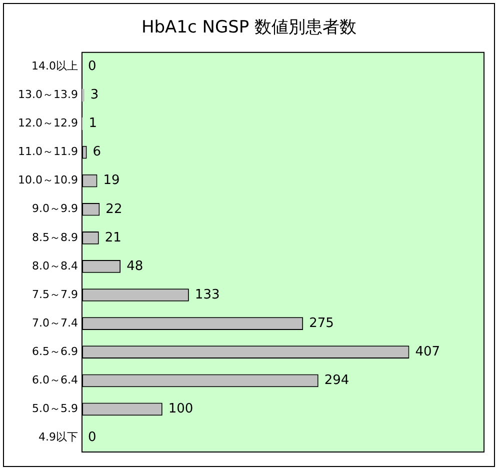 The width and height of the screenshot is (500, 472). What do you see at coordinates (55, 294) in the screenshot?
I see `y-tick-label: 7.5～7.9` at bounding box center [55, 294].